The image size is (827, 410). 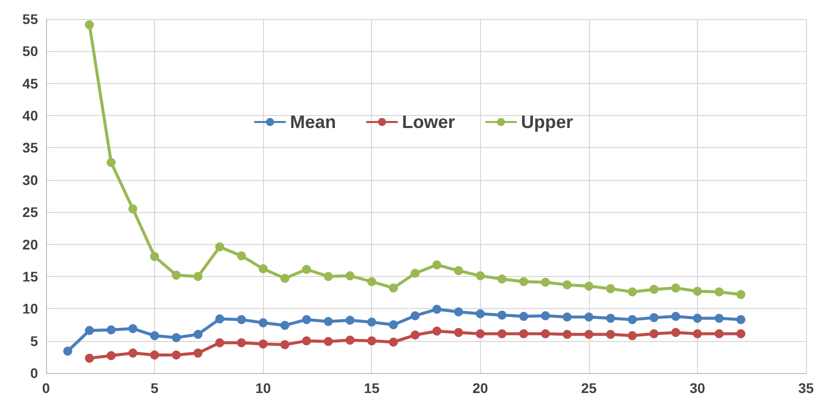 I want to click on x-tick-label: 5, so click(x=154, y=388).